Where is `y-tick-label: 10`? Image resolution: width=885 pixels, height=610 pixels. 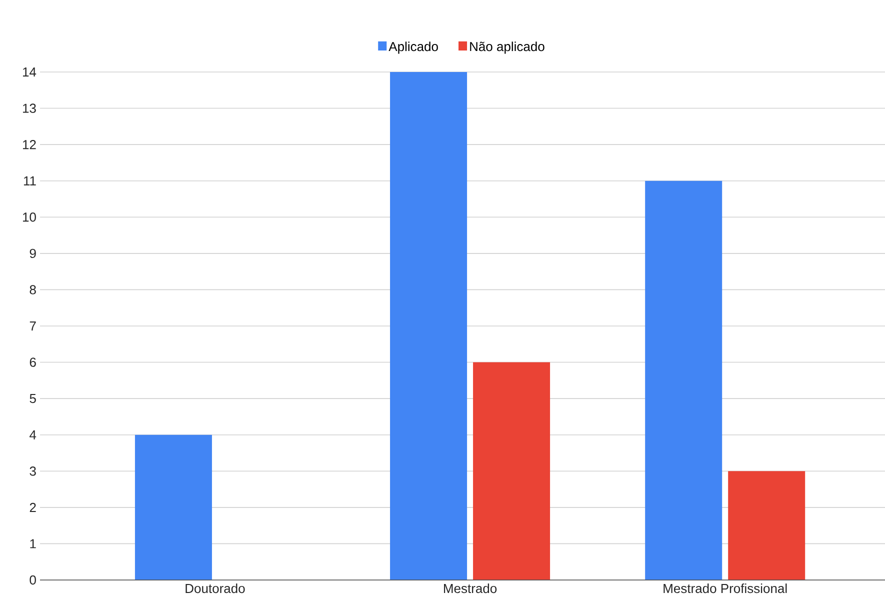 y-tick-label: 10 is located at coordinates (29, 217).